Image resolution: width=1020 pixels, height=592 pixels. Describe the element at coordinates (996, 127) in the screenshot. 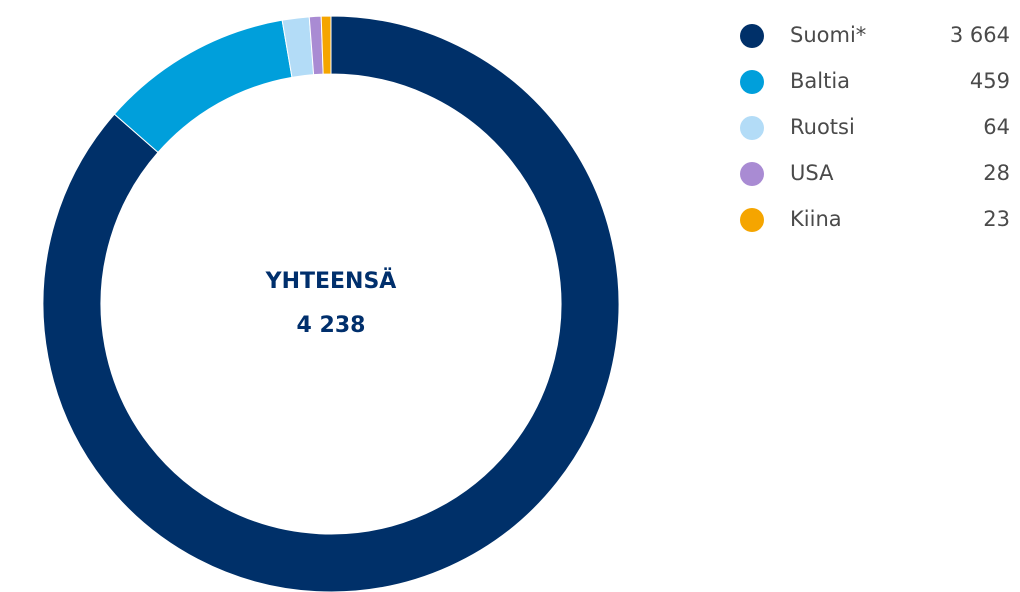

I see `legend-value: 64` at that location.